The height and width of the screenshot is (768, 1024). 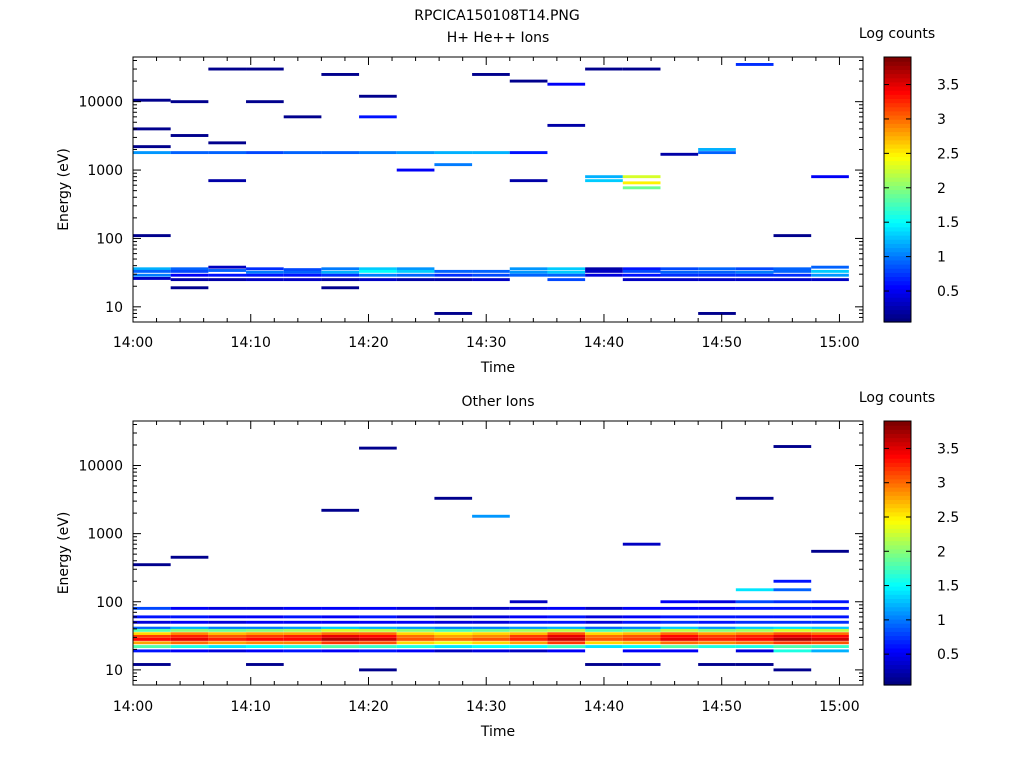 I want to click on colorbar-tick-label: 1.5, so click(x=948, y=223).